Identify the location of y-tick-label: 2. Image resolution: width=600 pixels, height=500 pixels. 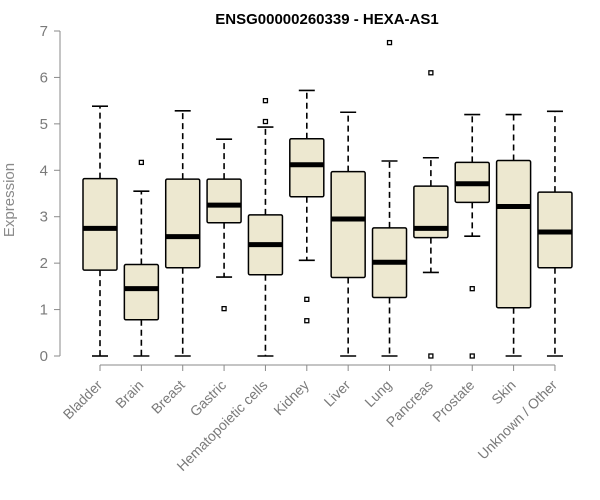
(44, 263).